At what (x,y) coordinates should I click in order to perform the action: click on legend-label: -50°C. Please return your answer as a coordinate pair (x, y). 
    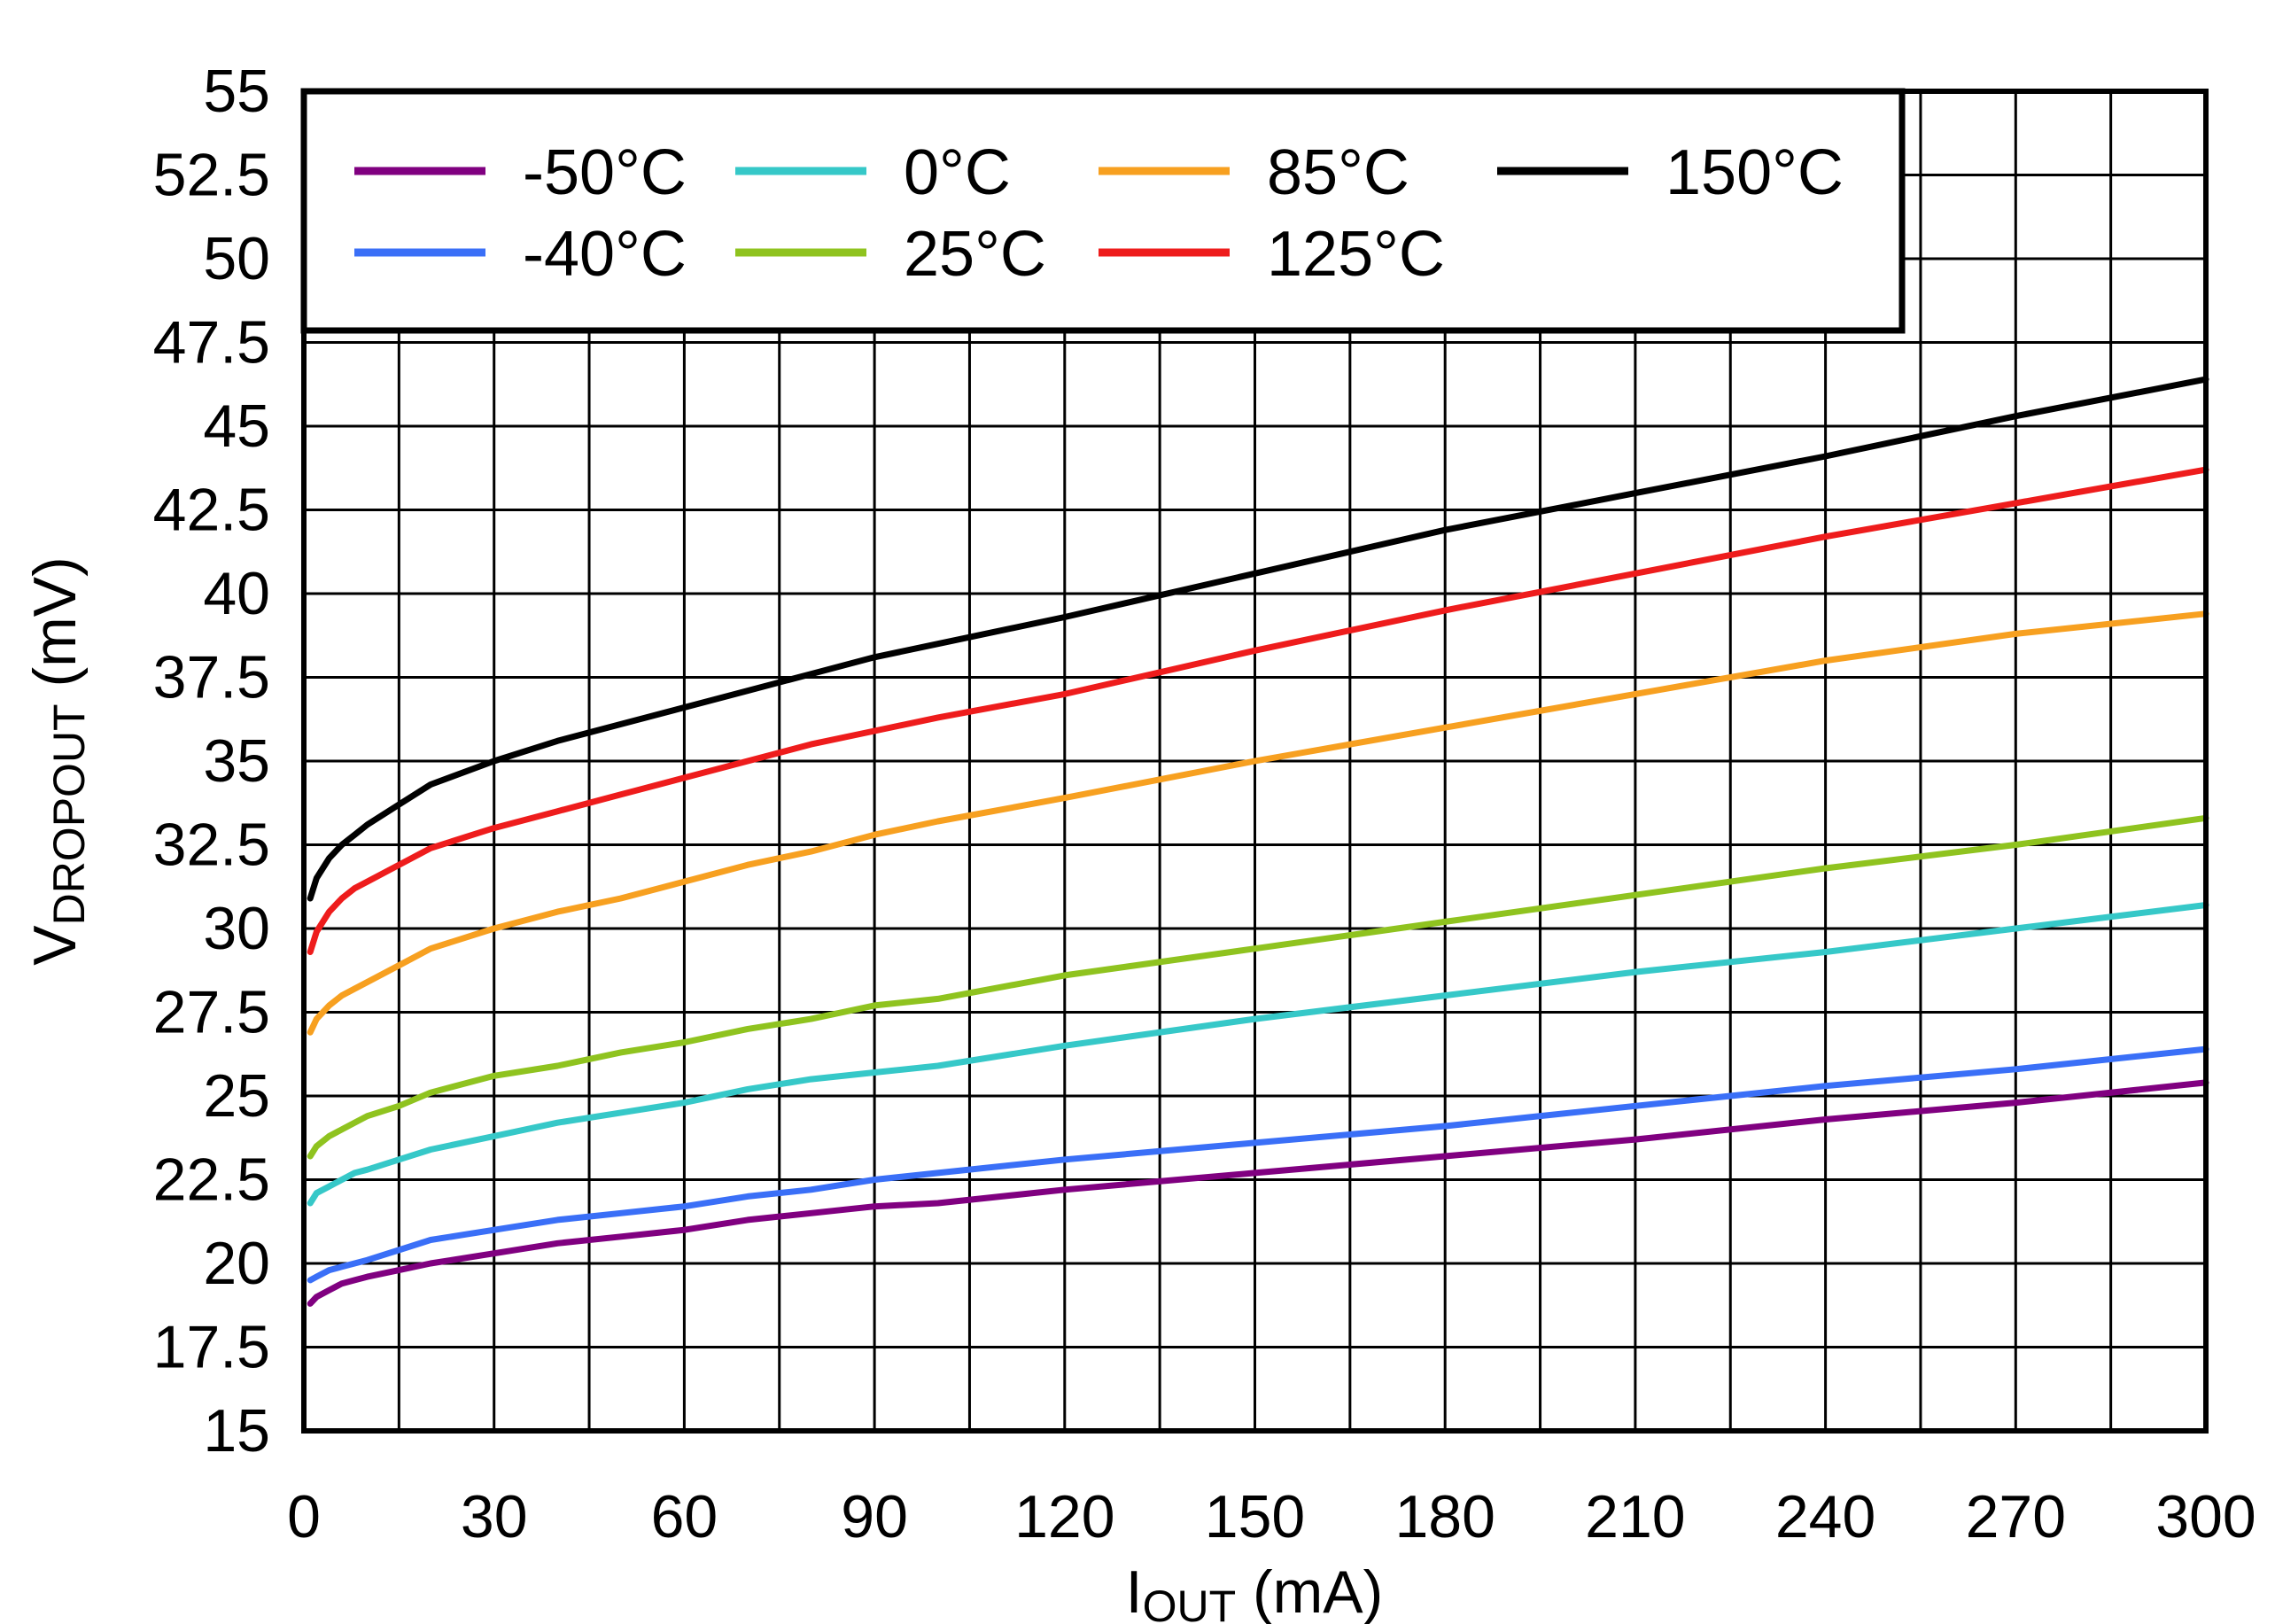
    Looking at the image, I should click on (605, 173).